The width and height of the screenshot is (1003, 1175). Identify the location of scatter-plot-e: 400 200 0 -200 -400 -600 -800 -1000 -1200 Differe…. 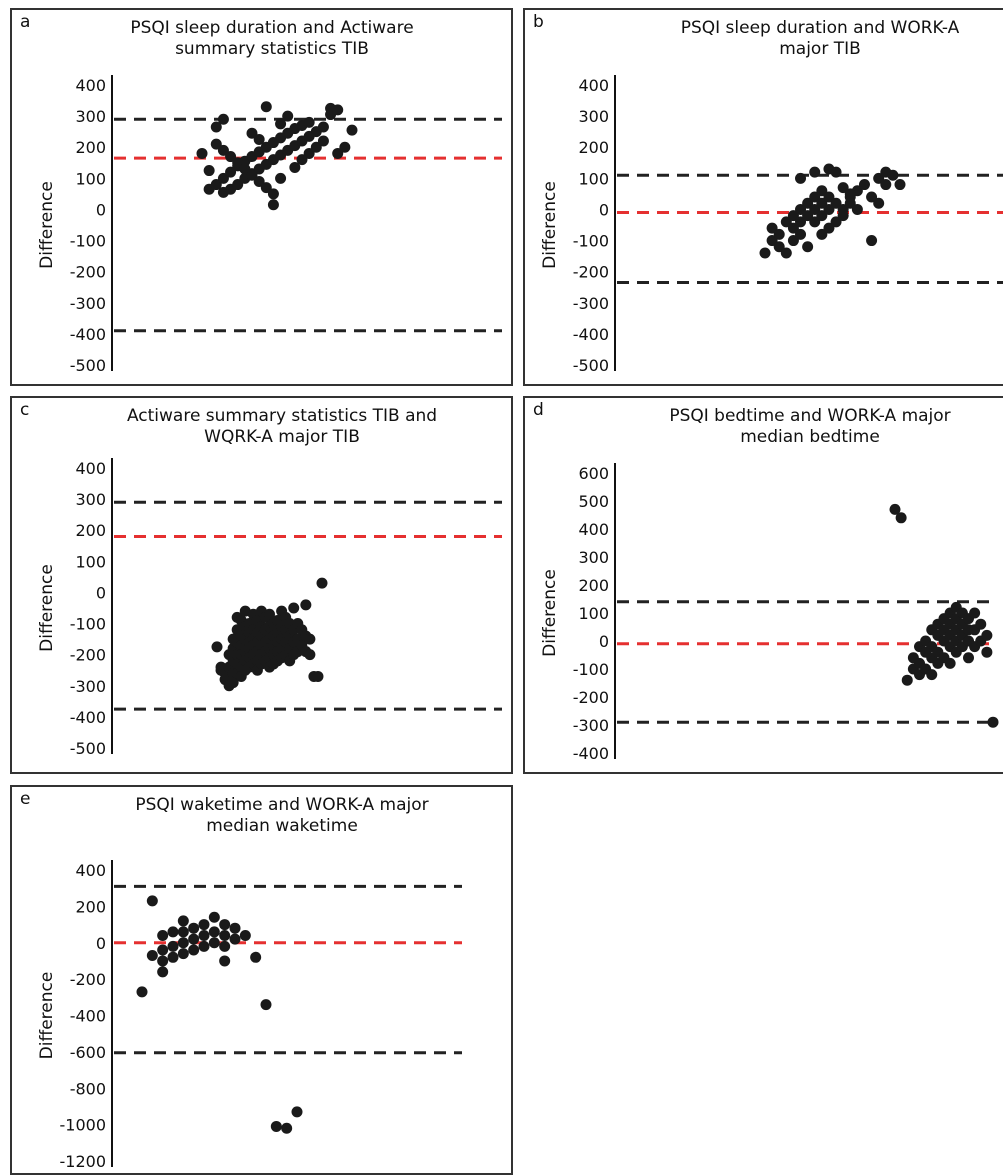
(249, 1015).